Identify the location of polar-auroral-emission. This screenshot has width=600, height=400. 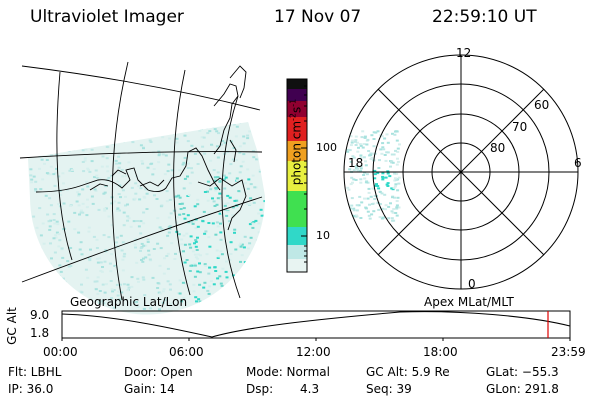
(373, 176).